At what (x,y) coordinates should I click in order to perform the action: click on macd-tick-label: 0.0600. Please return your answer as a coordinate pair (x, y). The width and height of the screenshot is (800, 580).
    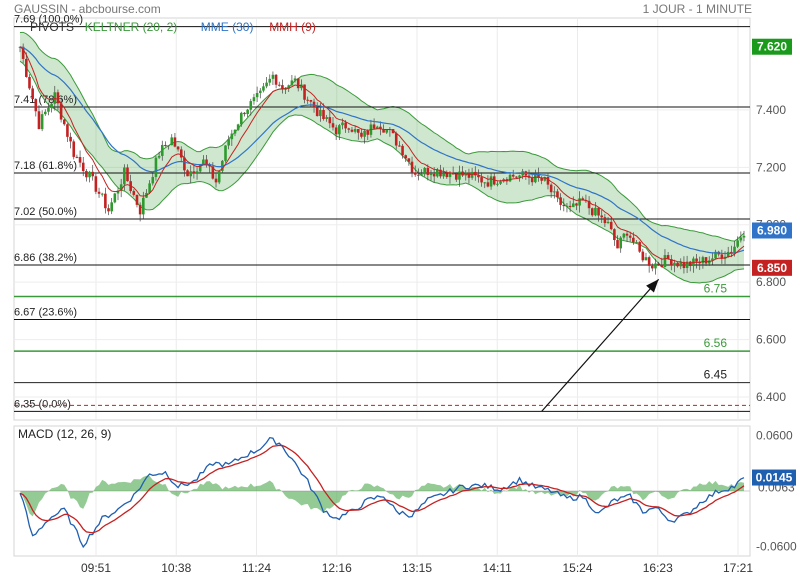
    Looking at the image, I should click on (774, 435).